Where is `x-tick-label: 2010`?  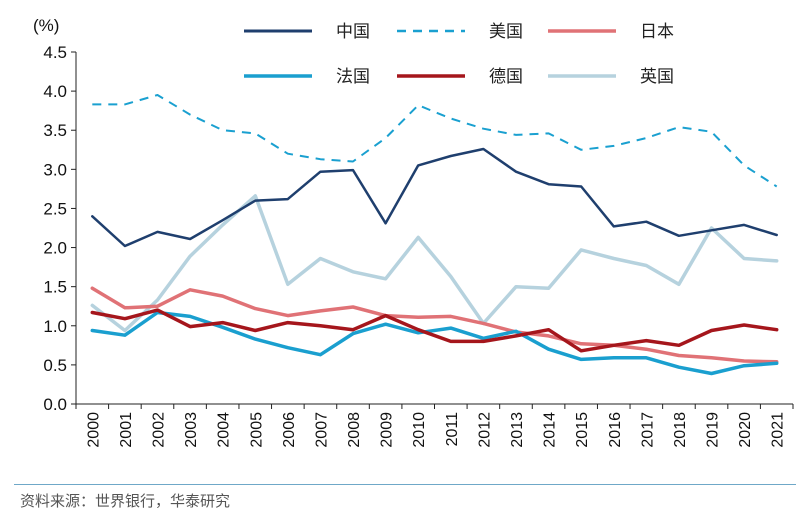 x-tick-label: 2010 is located at coordinates (419, 430).